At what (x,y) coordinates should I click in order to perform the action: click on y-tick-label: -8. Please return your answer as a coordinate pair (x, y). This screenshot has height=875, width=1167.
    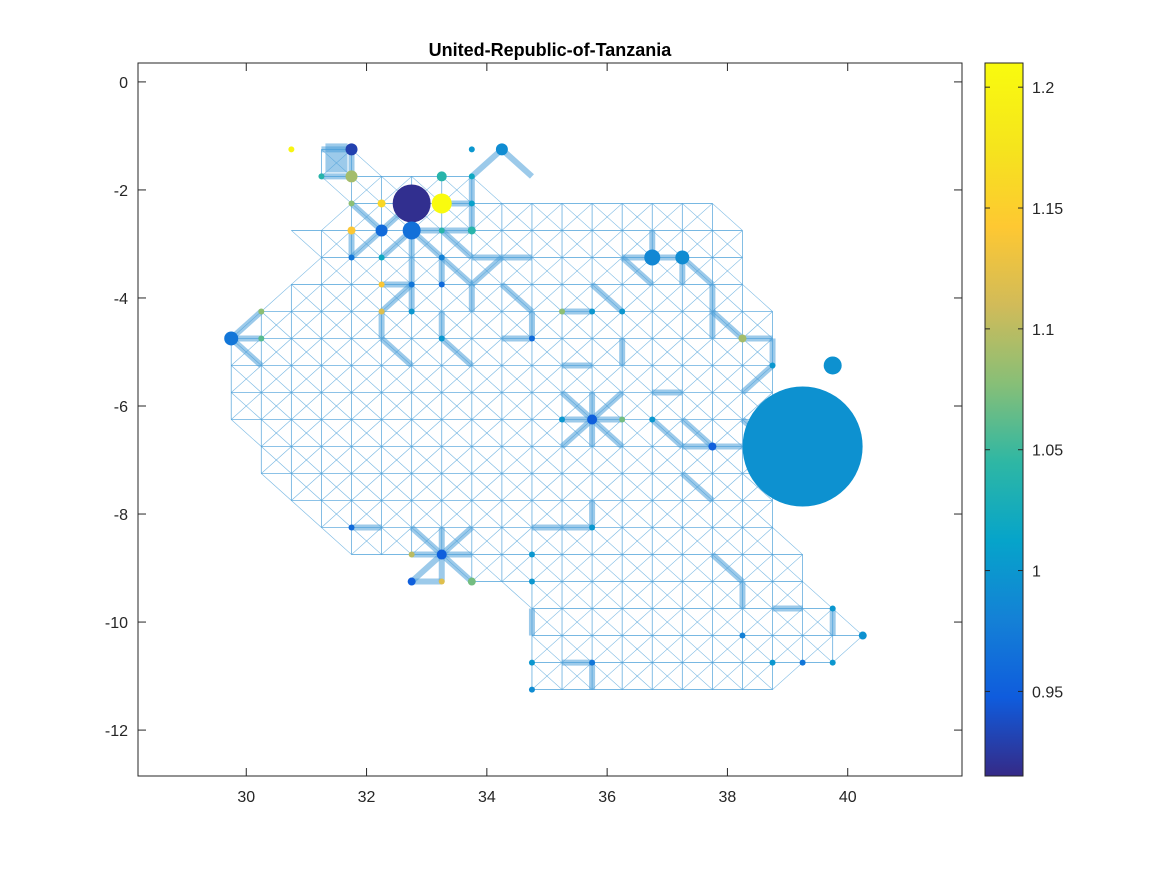
    Looking at the image, I should click on (121, 515).